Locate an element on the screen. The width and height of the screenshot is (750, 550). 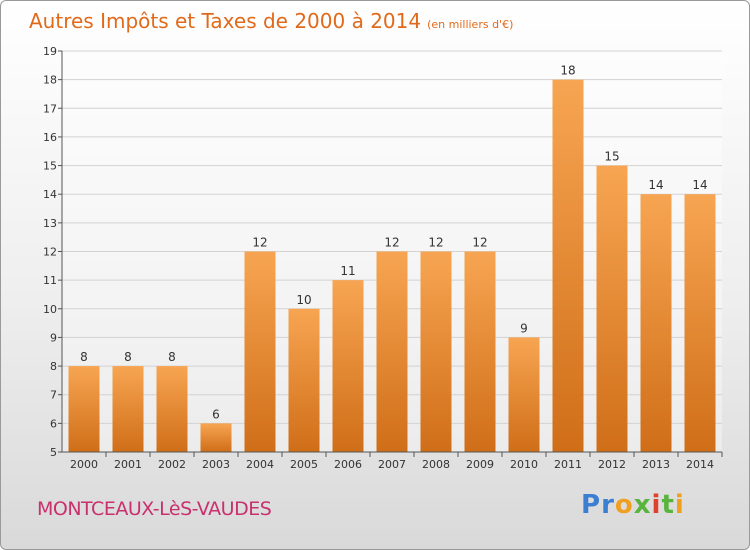
x-tick-label: 2011 is located at coordinates (568, 464).